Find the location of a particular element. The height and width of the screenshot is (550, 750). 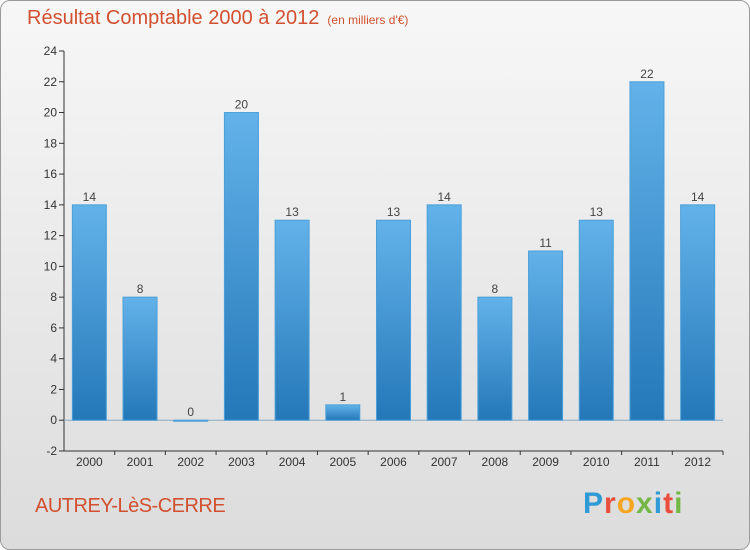

x-tick-label: 2002 is located at coordinates (190, 462).